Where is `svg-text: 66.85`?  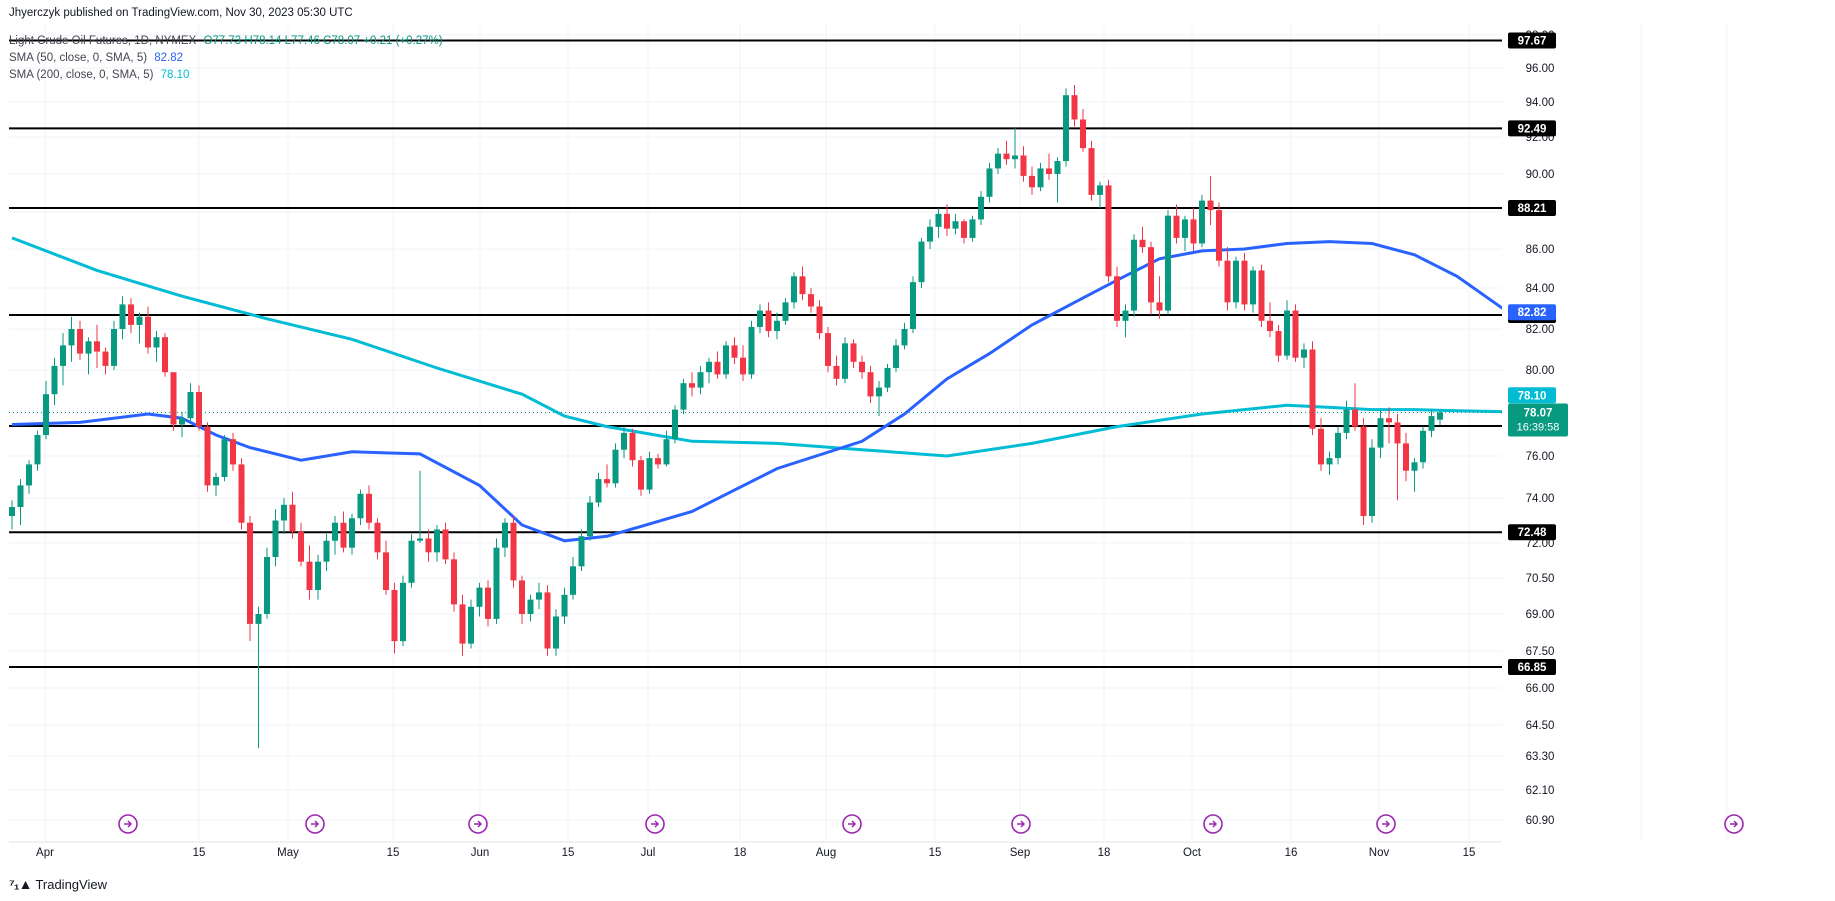
svg-text: 66.85 is located at coordinates (1532, 668).